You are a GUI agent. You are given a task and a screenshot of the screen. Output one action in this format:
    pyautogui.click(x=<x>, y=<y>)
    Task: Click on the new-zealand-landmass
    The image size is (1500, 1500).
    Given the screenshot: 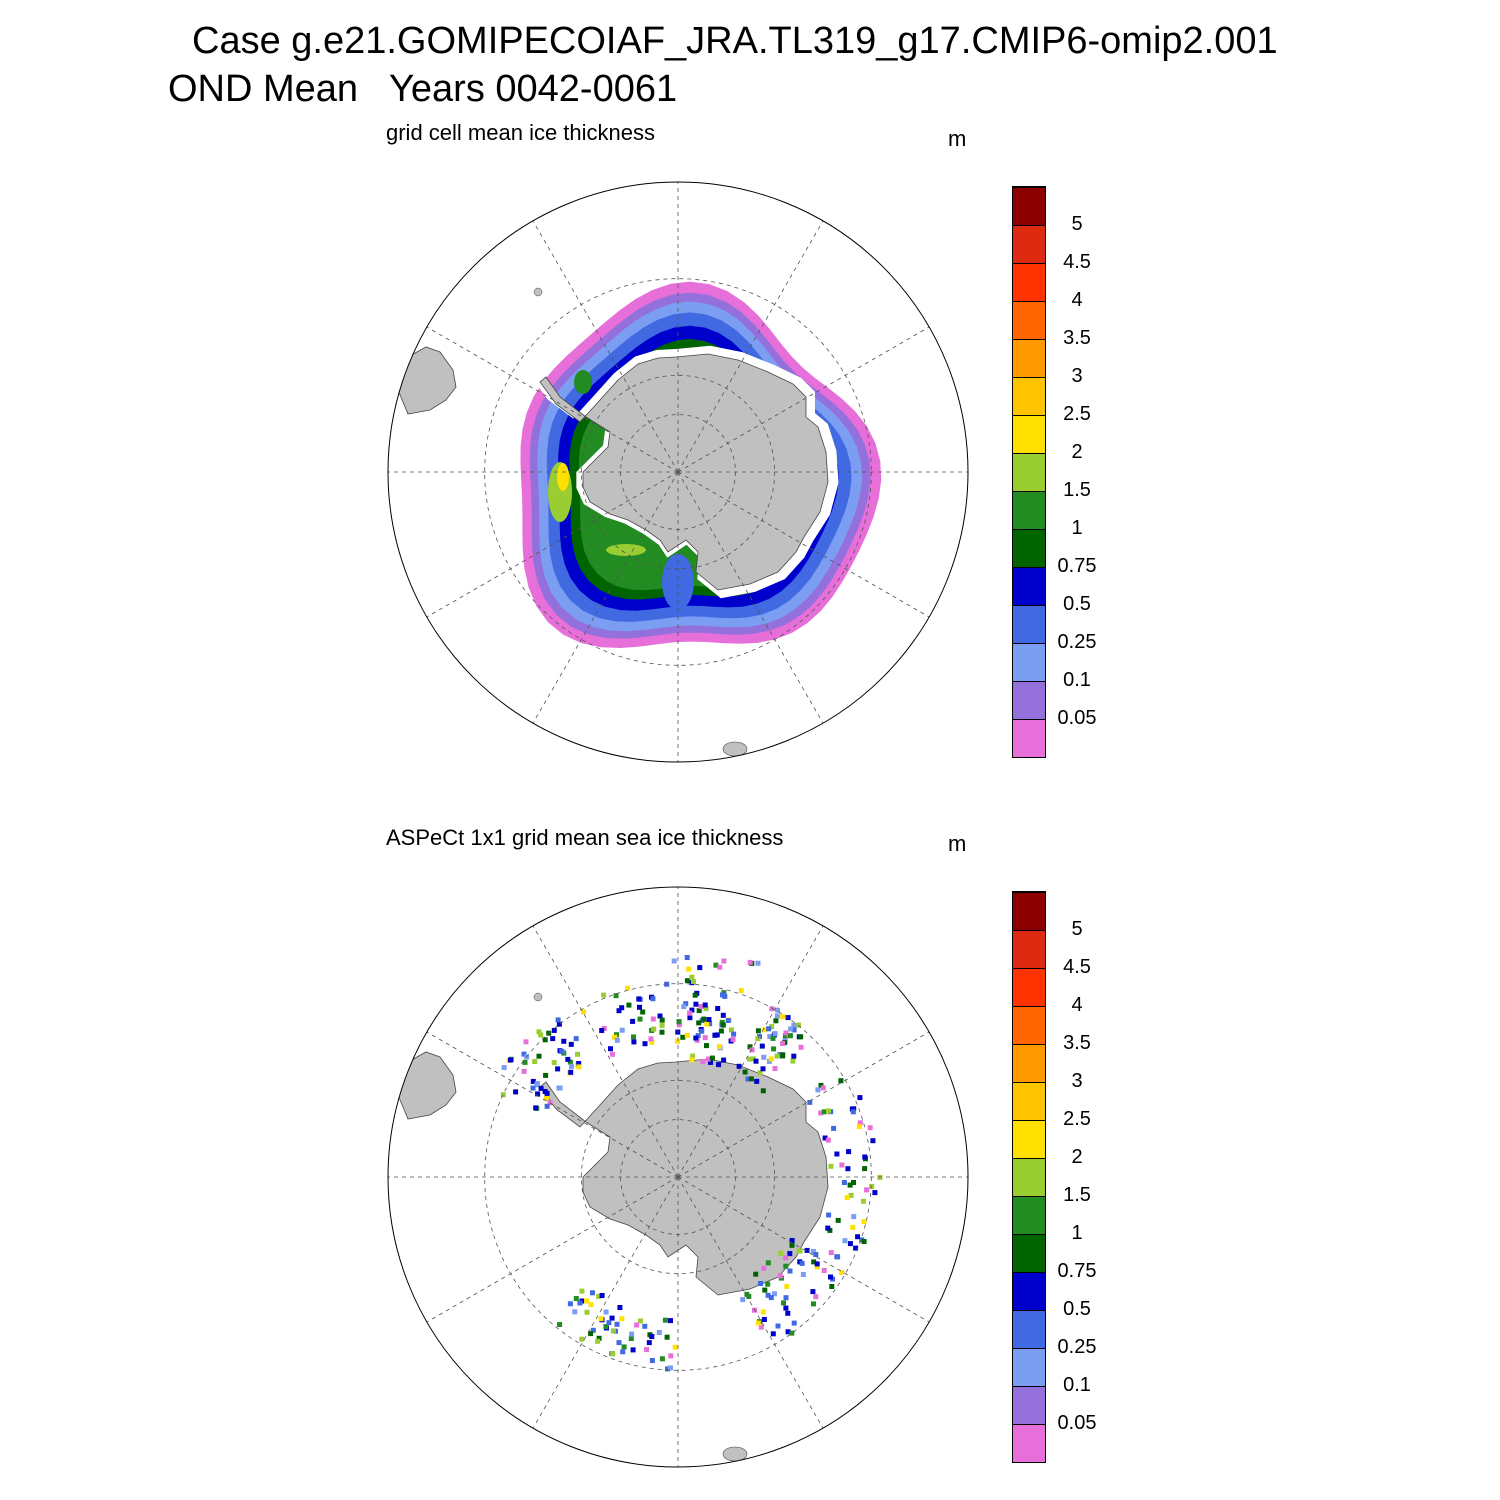 What is the action you would take?
    pyautogui.click(x=735, y=1454)
    